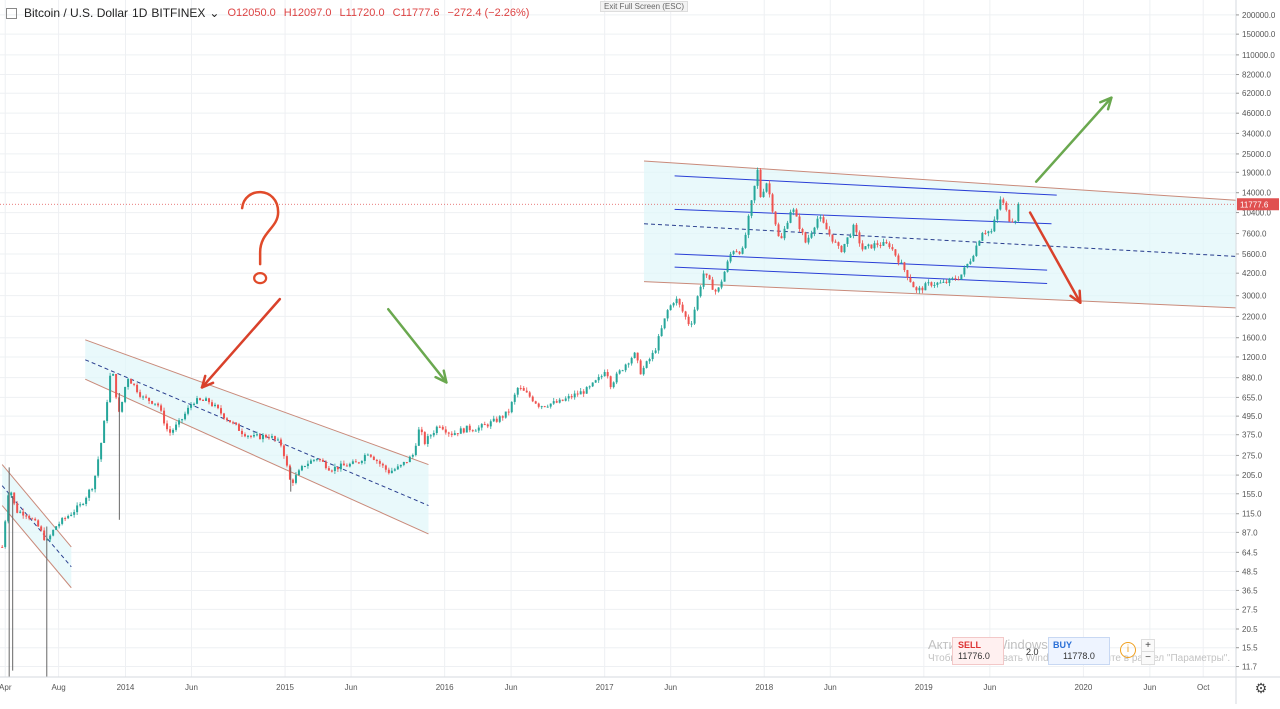  What do you see at coordinates (1148, 658) in the screenshot?
I see `minus-icon: −` at bounding box center [1148, 658].